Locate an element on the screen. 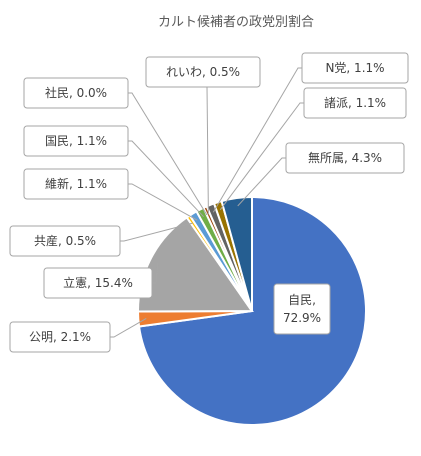 This screenshot has height=456, width=421. data-label-9: N党, 1.1% is located at coordinates (354, 67).